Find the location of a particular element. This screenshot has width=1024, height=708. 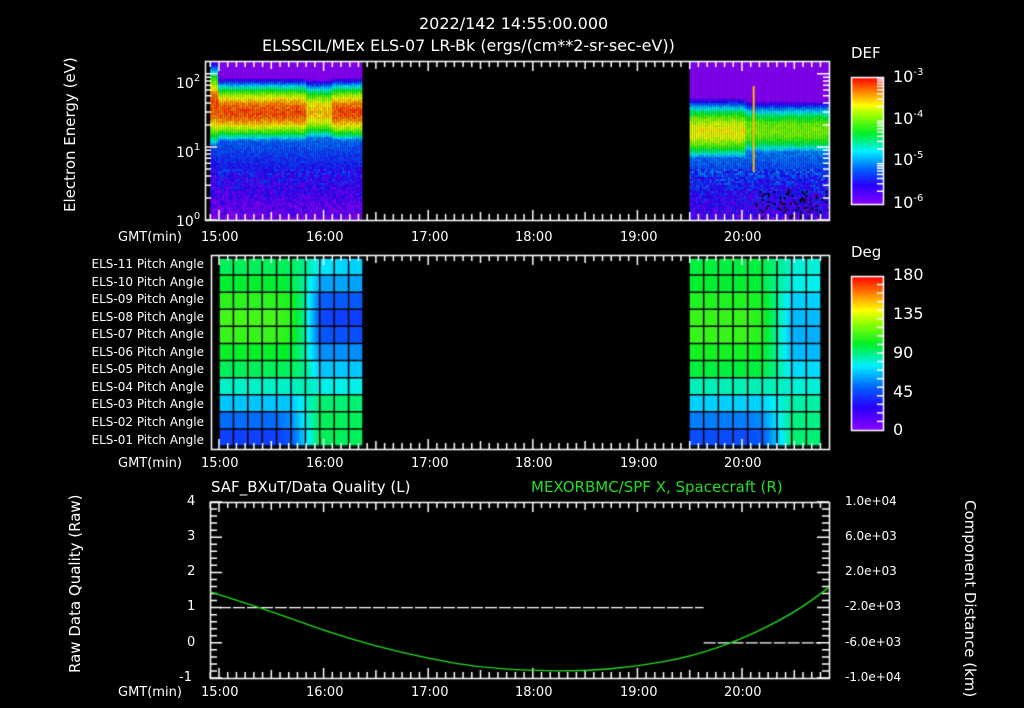

distance-tick-m6e3: -6.0e+03 is located at coordinates (873, 642).